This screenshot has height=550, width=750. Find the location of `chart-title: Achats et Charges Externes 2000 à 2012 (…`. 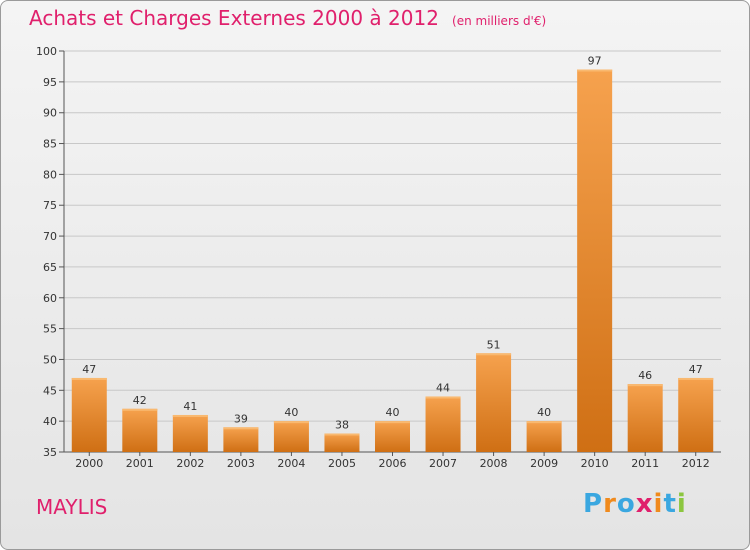

chart-title: Achats et Charges Externes 2000 à 2012 (… is located at coordinates (287, 18).